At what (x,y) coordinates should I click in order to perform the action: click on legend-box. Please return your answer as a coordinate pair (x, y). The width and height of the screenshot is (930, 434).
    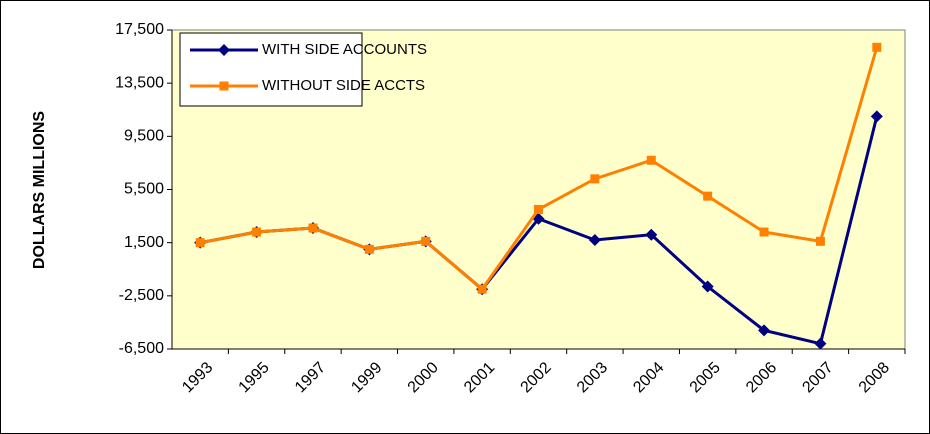
    Looking at the image, I should click on (271, 69).